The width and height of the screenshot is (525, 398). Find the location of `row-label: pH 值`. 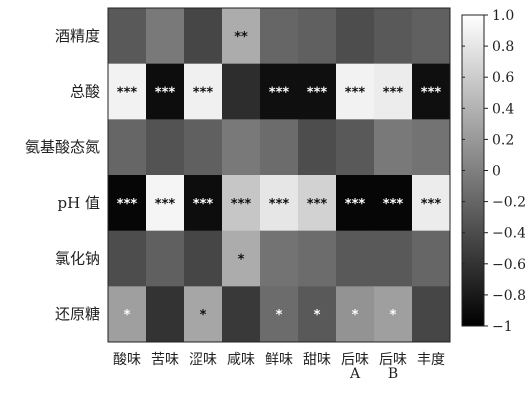

row-label: pH 值 is located at coordinates (79, 203).